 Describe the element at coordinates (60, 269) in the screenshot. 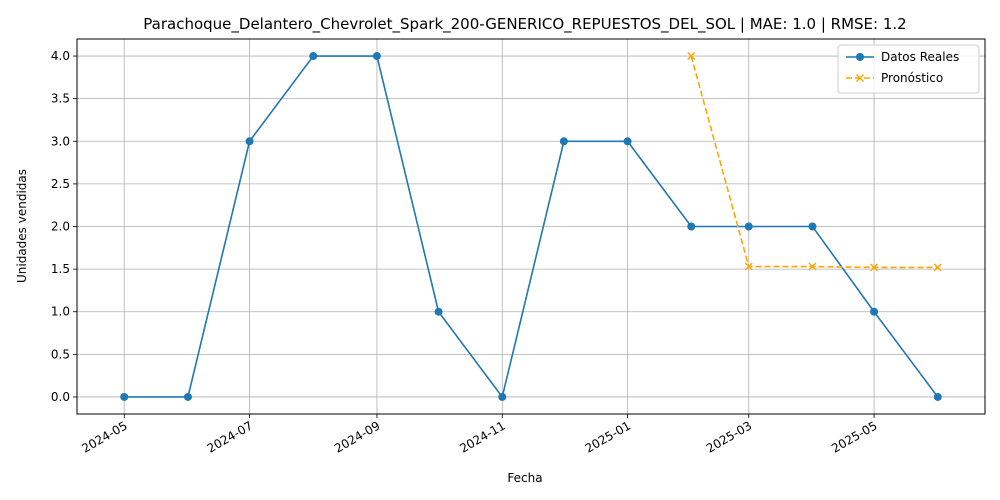

I see `y-tick-label: 1.5` at that location.